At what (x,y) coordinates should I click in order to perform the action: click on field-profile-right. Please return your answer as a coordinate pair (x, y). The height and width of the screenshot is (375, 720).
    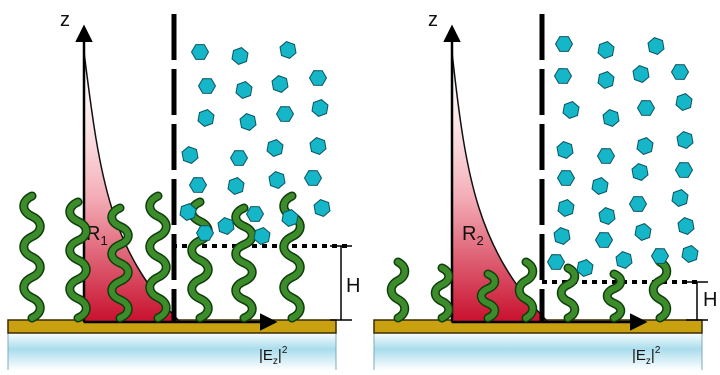
    Looking at the image, I should click on (500, 187).